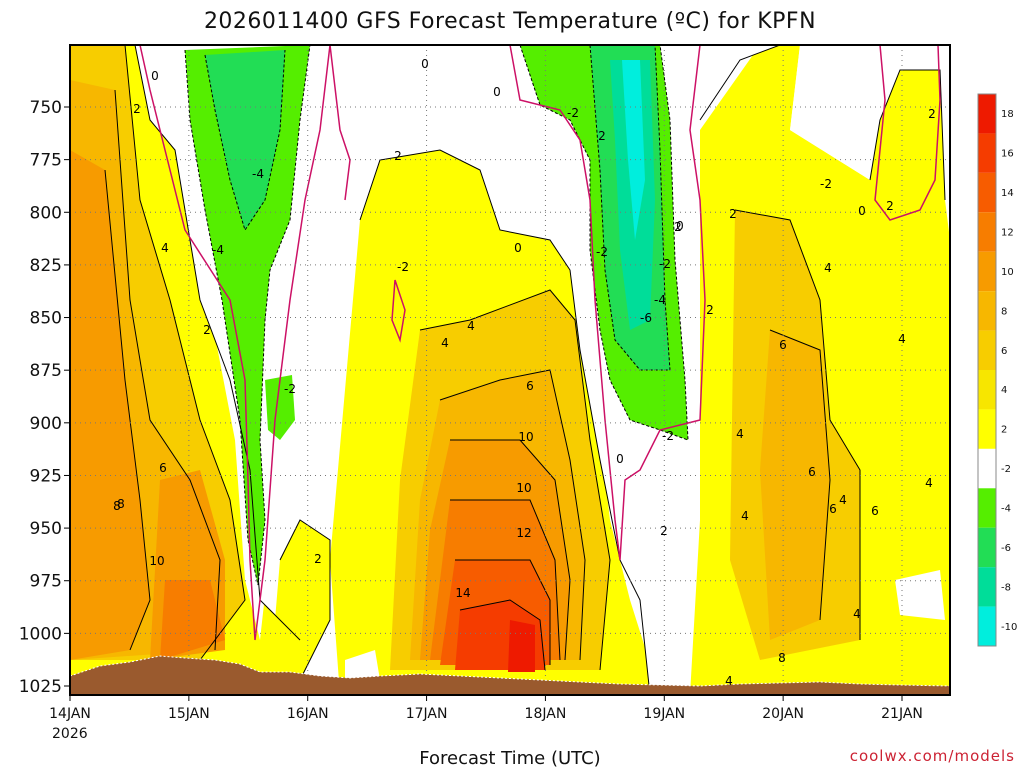 The height and width of the screenshot is (768, 1024). What do you see at coordinates (44, 397) in the screenshot?
I see `y-axis: 750 775 800 825 850 875 900 925 950 975 1000 1025` at bounding box center [44, 397].